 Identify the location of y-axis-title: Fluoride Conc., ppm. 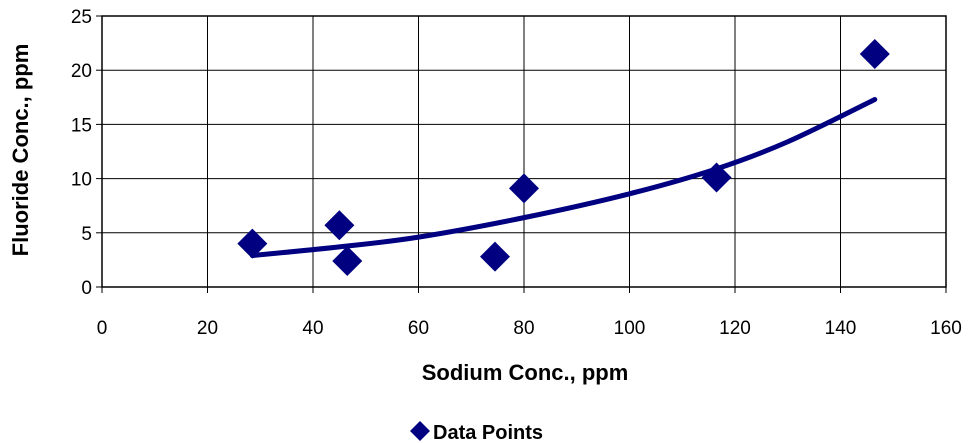
(20, 150).